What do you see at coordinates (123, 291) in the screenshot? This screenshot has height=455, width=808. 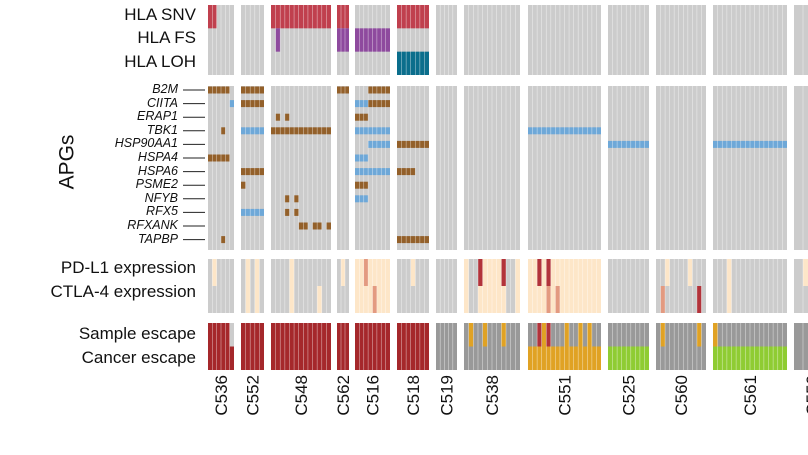 I see `row-label-ctla4: CTLA-4 expression` at bounding box center [123, 291].